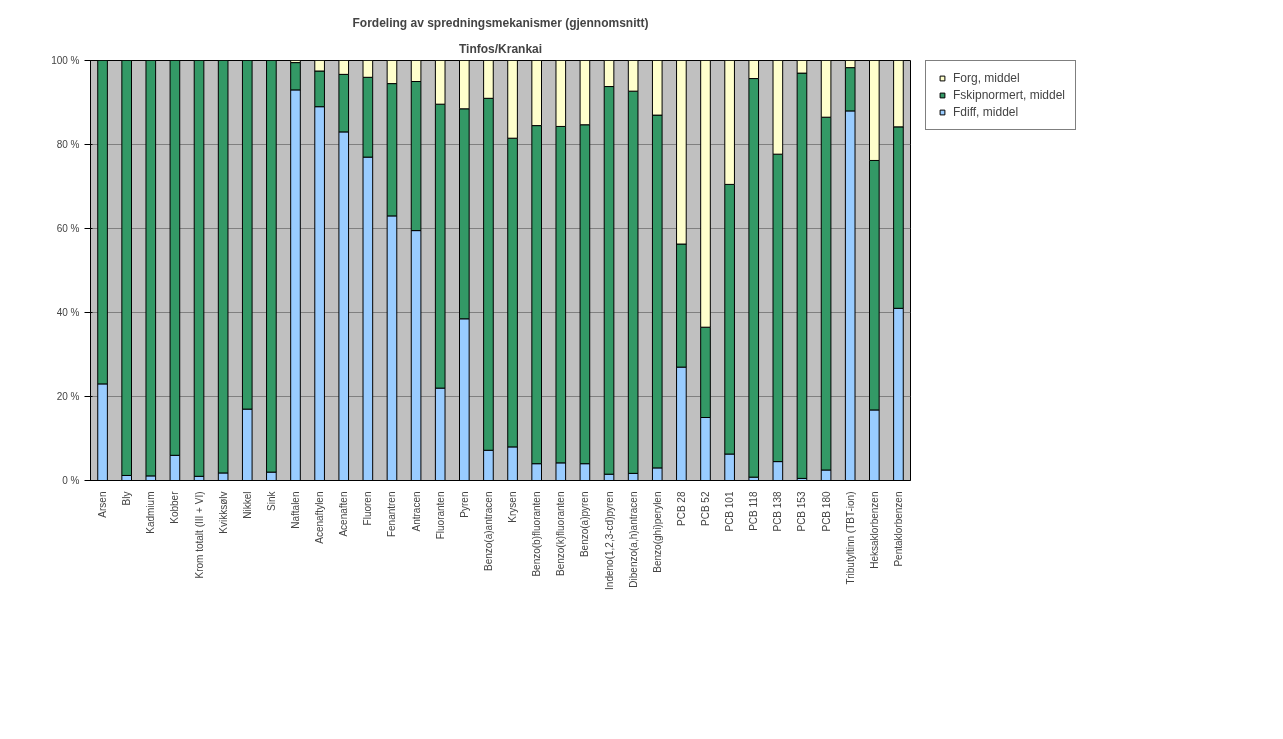  Describe the element at coordinates (1009, 95) in the screenshot. I see `legend-label: Fskipnormert, middel` at that location.